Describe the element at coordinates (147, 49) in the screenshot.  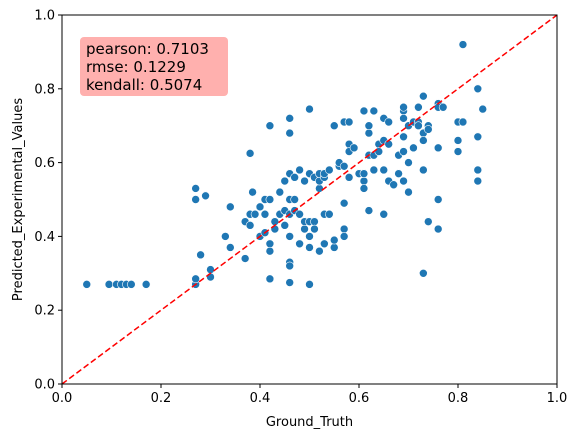
I see `stats-pearson: pearson: 0.7103` at that location.